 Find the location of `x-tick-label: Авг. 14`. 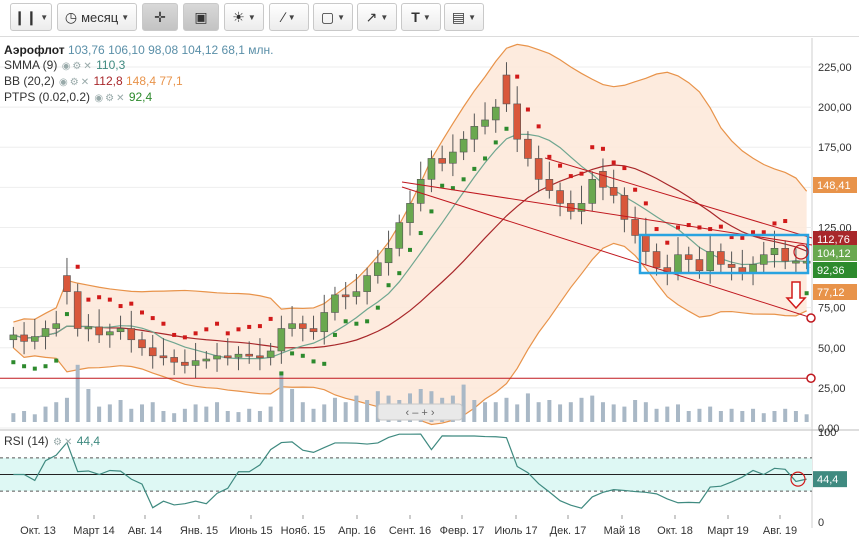

x-tick-label: Авг. 14 is located at coordinates (145, 531).